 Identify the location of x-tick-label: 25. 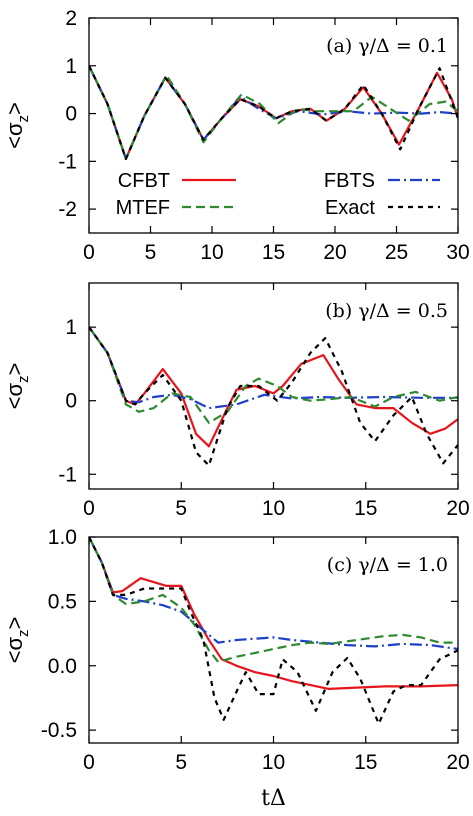
(396, 252).